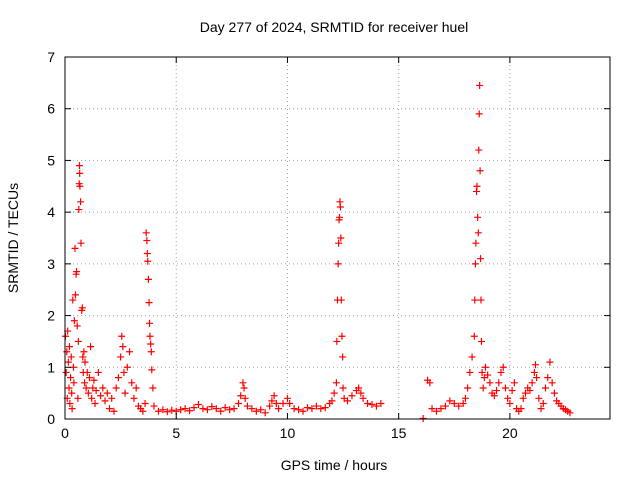 The image size is (640, 480). What do you see at coordinates (399, 433) in the screenshot?
I see `x-tick-label: 15` at bounding box center [399, 433].